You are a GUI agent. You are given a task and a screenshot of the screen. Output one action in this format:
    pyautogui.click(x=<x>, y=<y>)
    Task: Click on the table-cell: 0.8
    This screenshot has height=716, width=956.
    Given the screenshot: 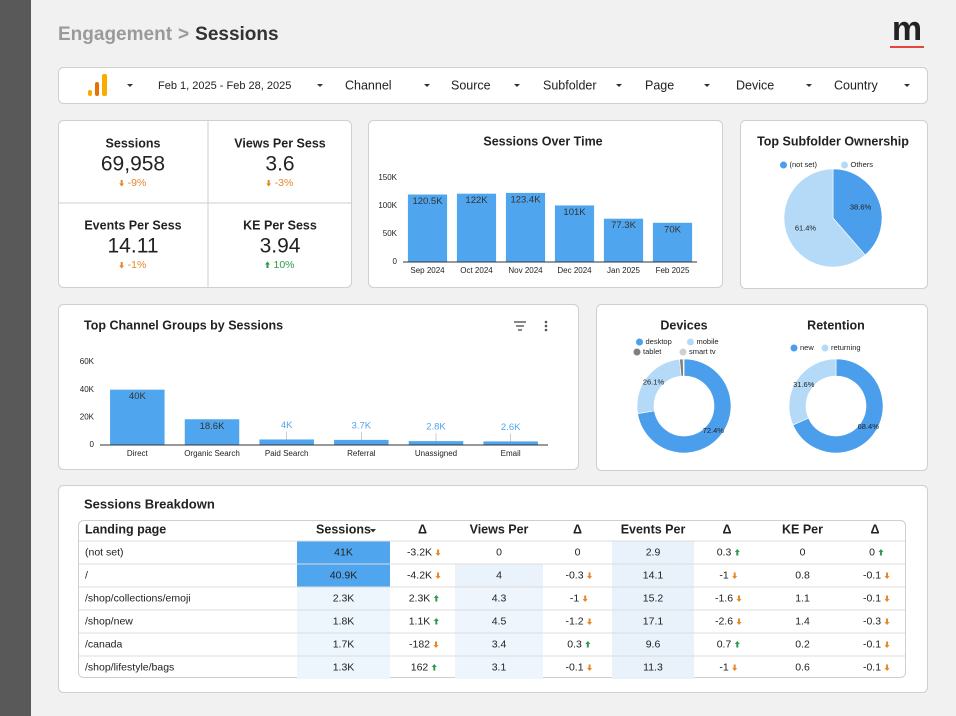 What is the action you would take?
    pyautogui.click(x=802, y=575)
    